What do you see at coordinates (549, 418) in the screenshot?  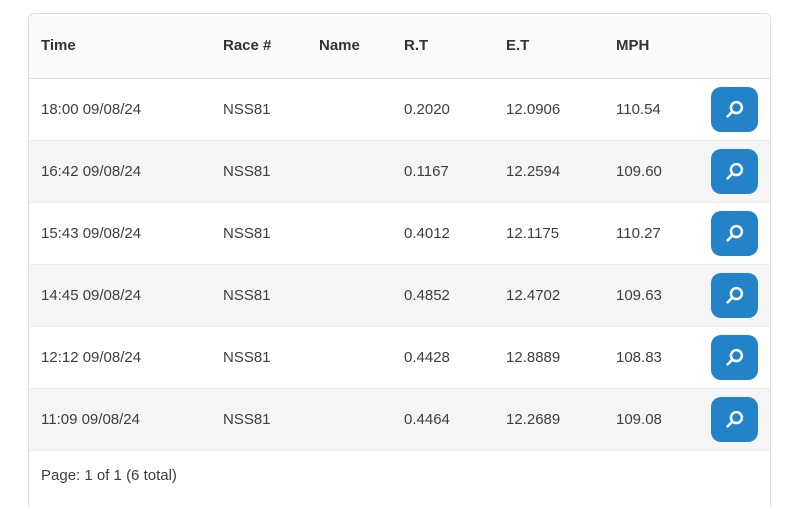 I see `elapsed-time-cell: 12.2689` at bounding box center [549, 418].